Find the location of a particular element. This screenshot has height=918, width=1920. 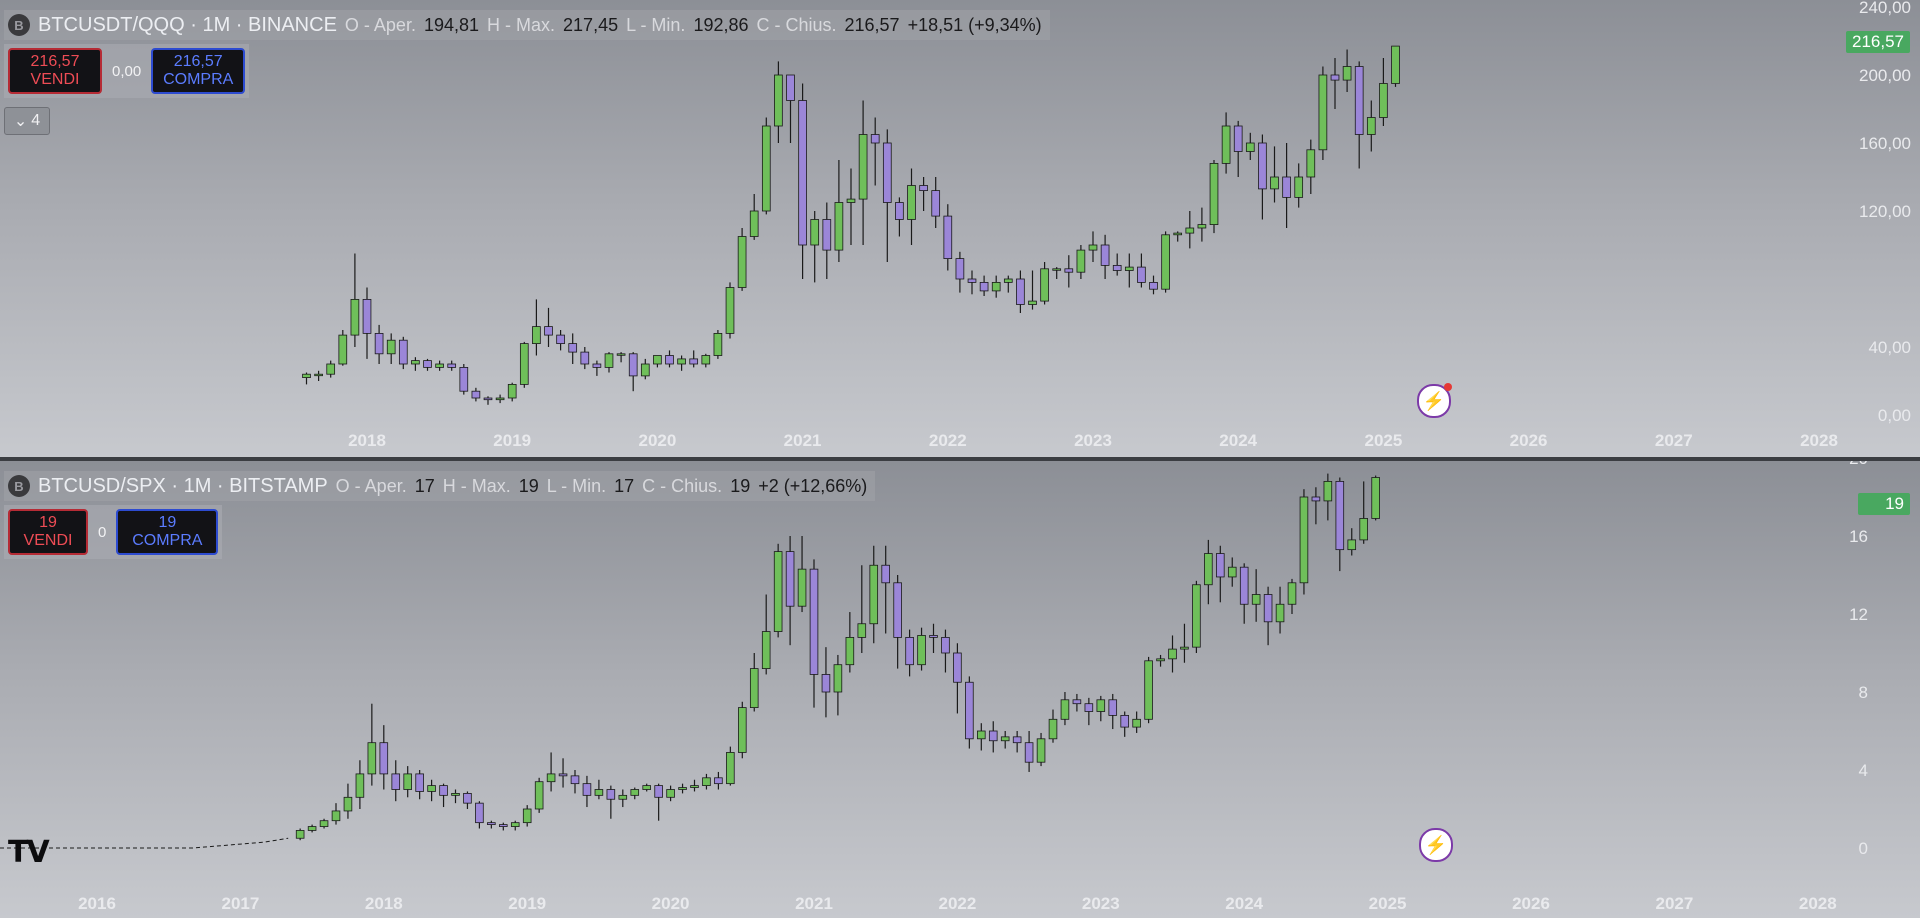

x-tick-label: 2021 is located at coordinates (803, 440).